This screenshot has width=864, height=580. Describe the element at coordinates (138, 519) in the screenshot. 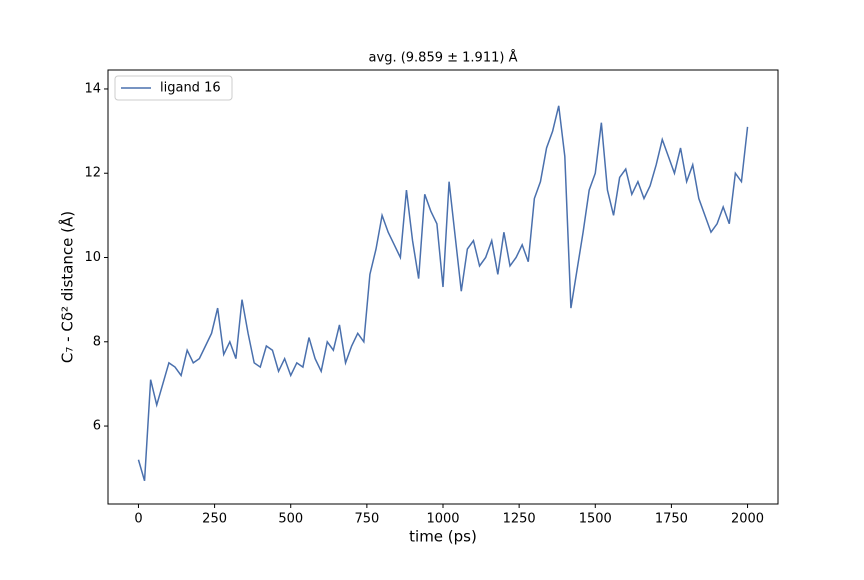

I see `x-tick-label: 0` at that location.